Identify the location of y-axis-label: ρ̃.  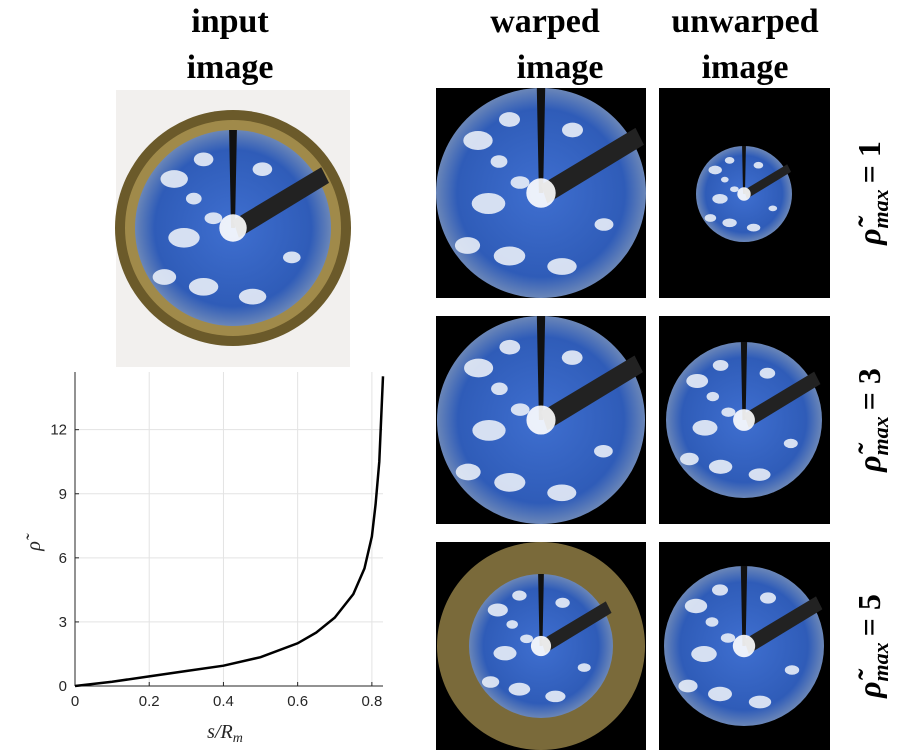
(34, 542).